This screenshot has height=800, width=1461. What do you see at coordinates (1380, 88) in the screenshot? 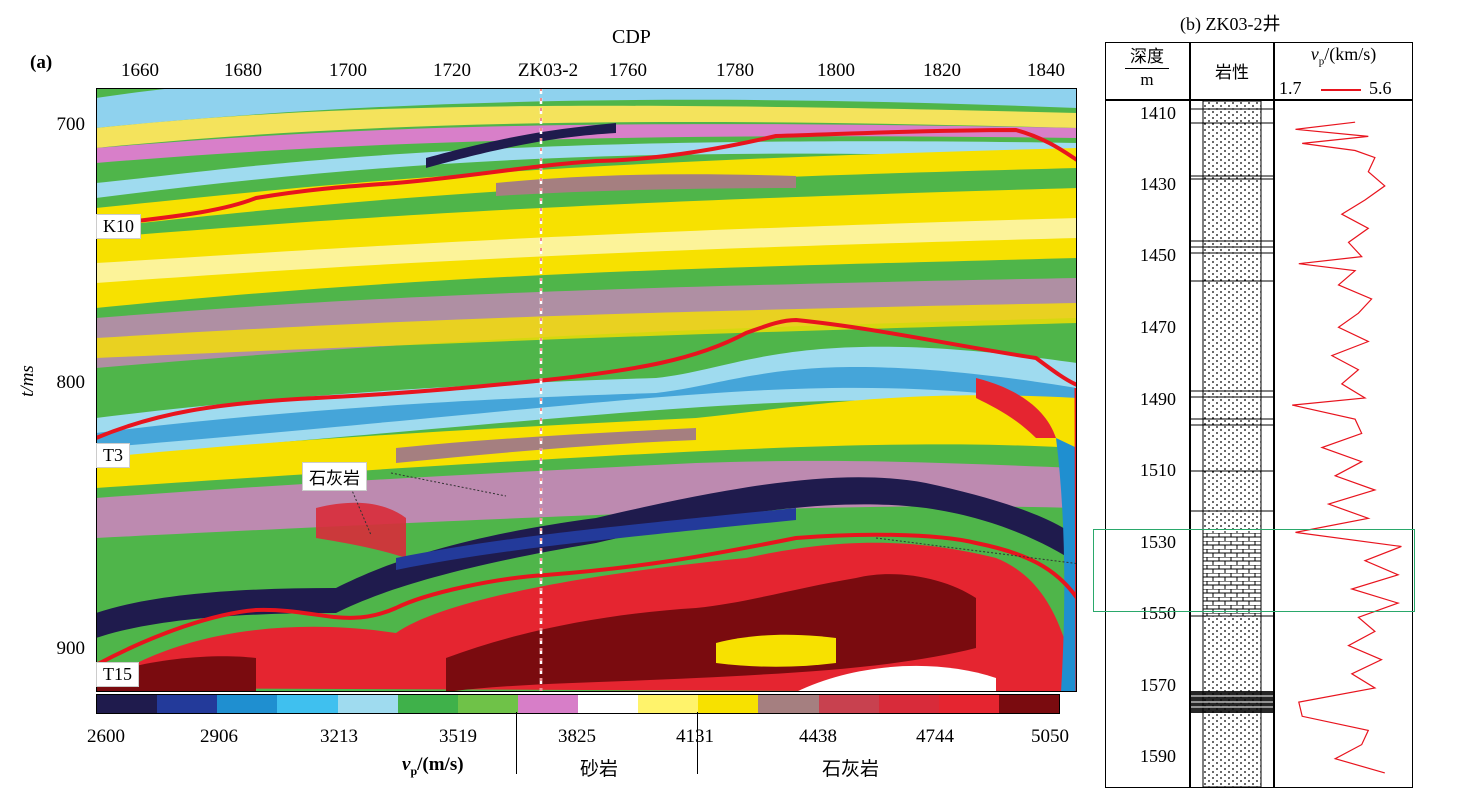
I see `vp-max: 5.6` at bounding box center [1380, 88].